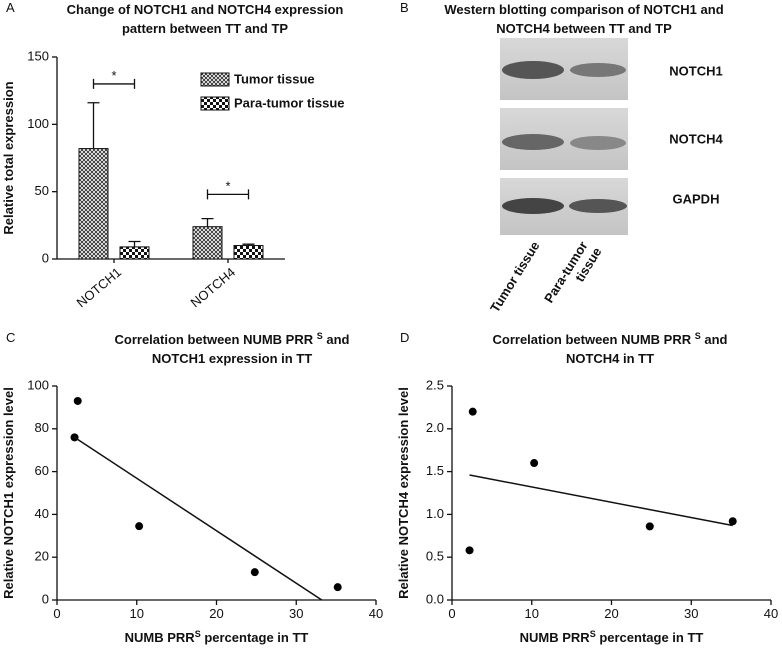 Image resolution: width=782 pixels, height=656 pixels. I want to click on text-segment: NOTCH4 in TT, so click(610, 358).